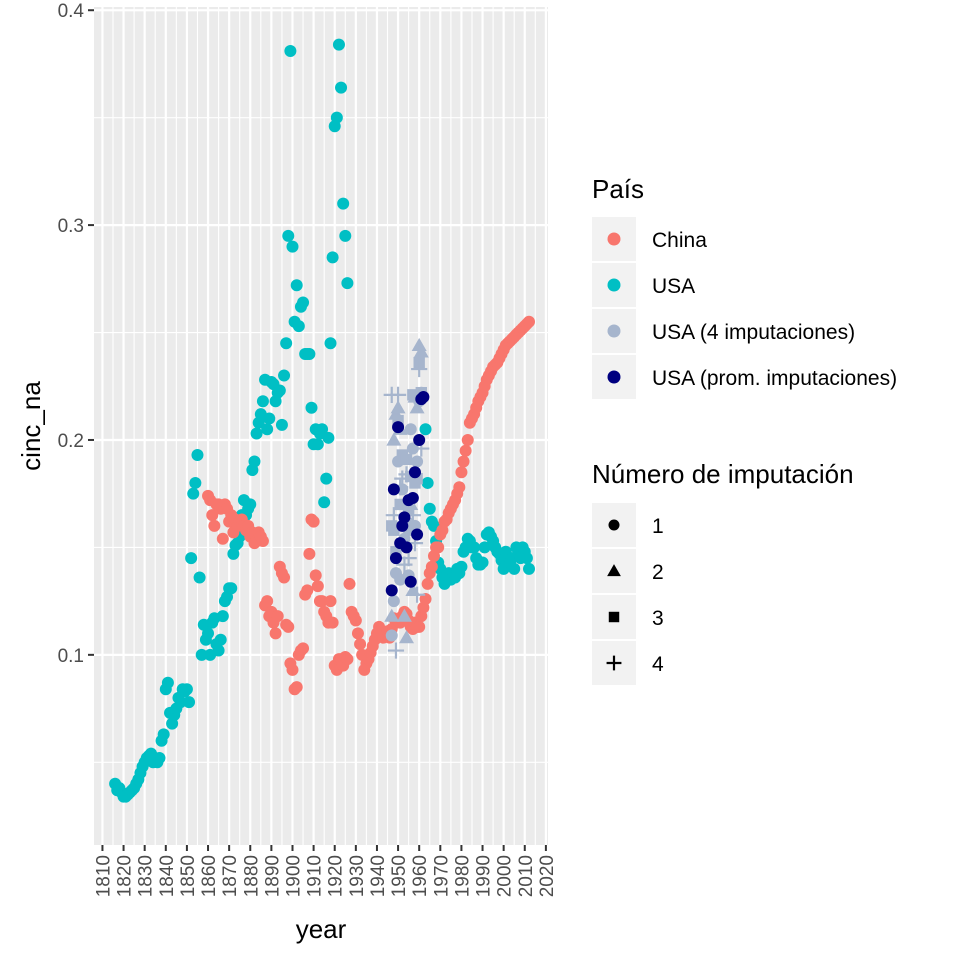 This screenshot has width=960, height=960. Describe the element at coordinates (188, 876) in the screenshot. I see `x-tick-label: 1850` at that location.